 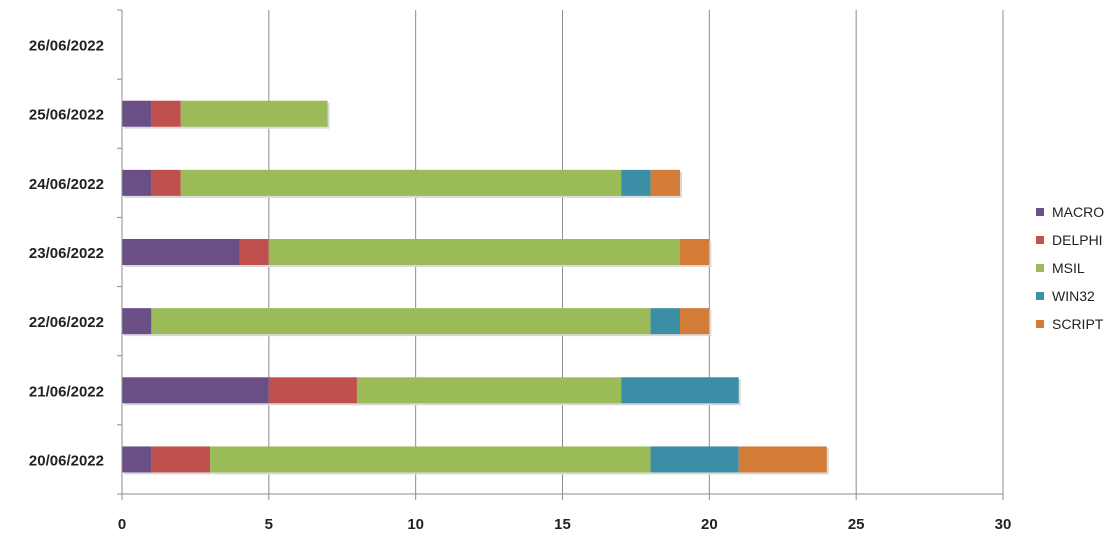 I want to click on x-tick-label: 20, so click(x=709, y=524).